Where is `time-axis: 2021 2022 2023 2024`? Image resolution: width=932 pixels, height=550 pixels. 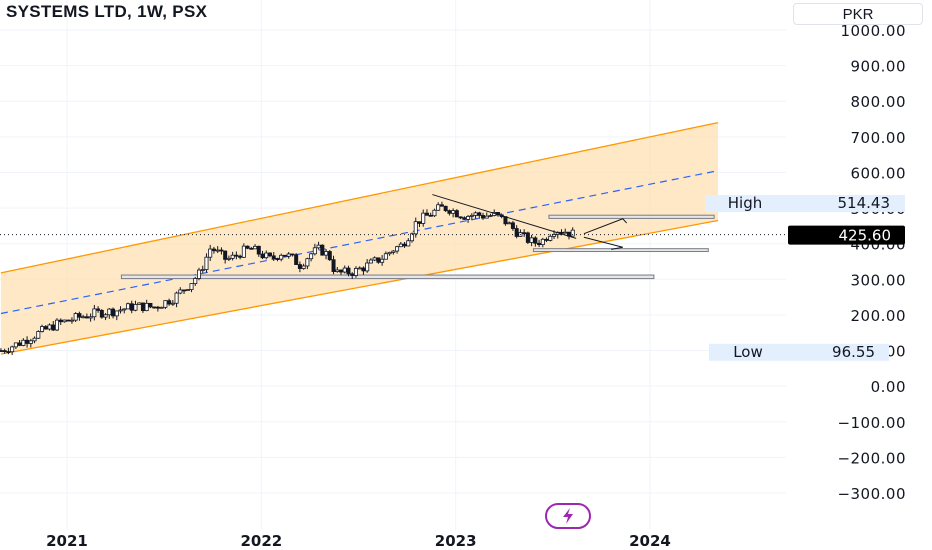
time-axis: 2021 2022 2023 2024 is located at coordinates (358, 541).